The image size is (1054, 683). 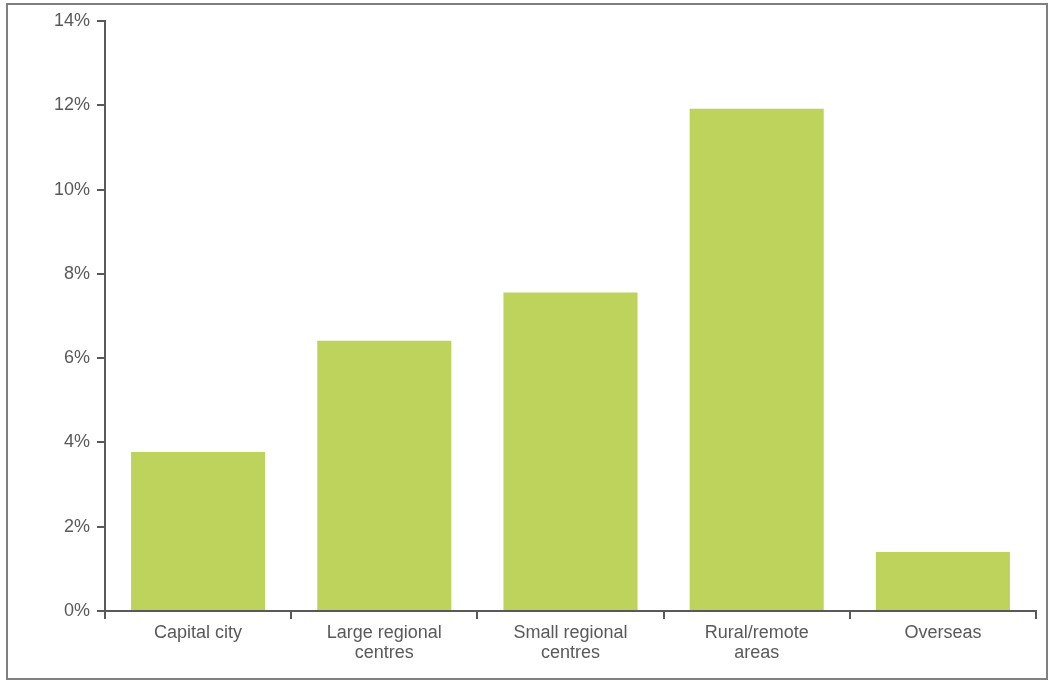 What do you see at coordinates (384, 641) in the screenshot?
I see `x-tick-label: Large regional centres` at bounding box center [384, 641].